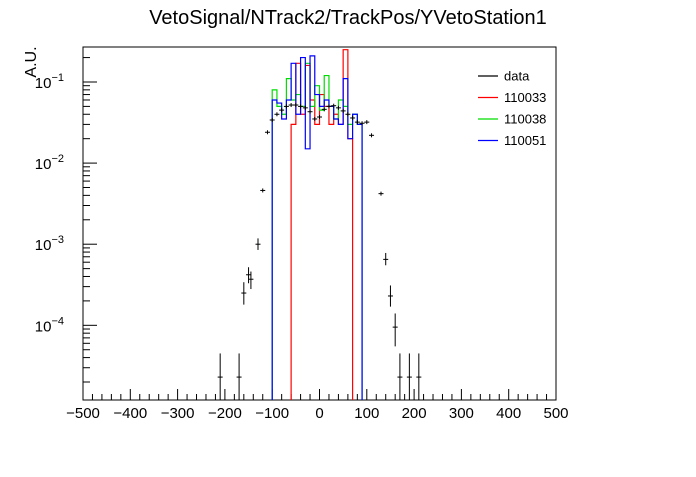  Describe the element at coordinates (555, 413) in the screenshot. I see `x-tick-label: 500` at that location.